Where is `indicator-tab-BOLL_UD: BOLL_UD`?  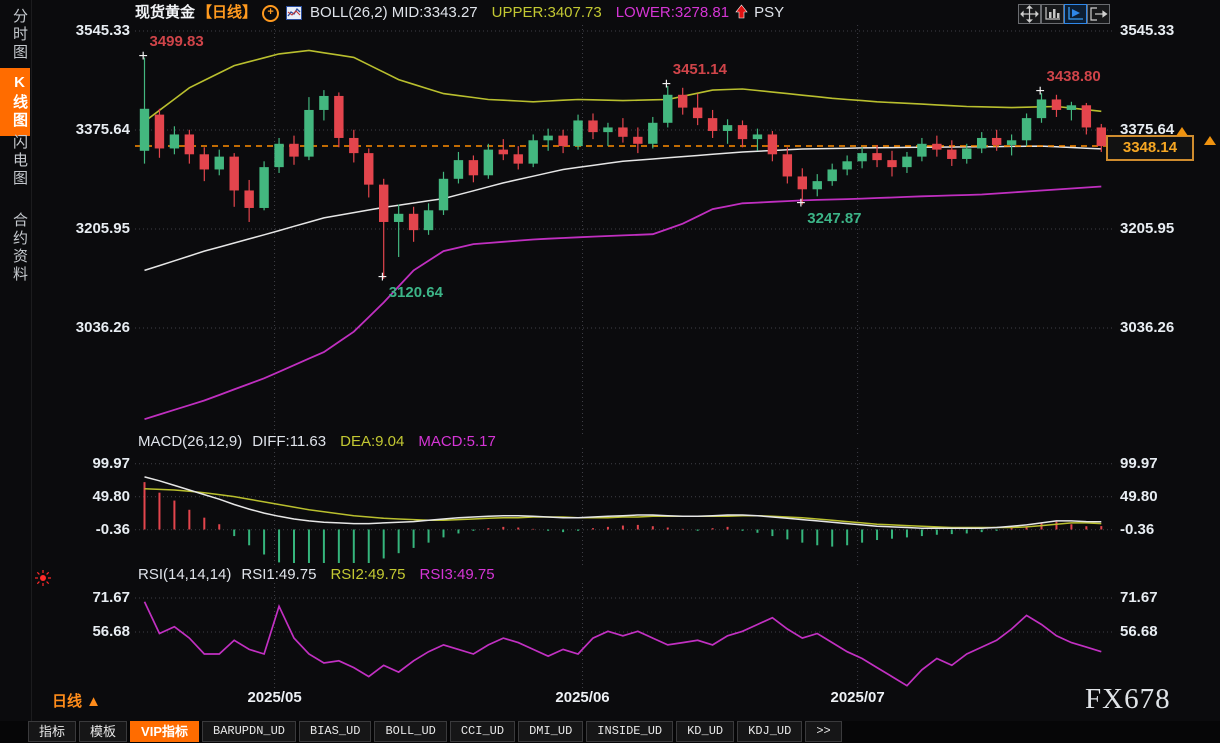
indicator-tab-BOLL_UD: BOLL_UD is located at coordinates (410, 731).